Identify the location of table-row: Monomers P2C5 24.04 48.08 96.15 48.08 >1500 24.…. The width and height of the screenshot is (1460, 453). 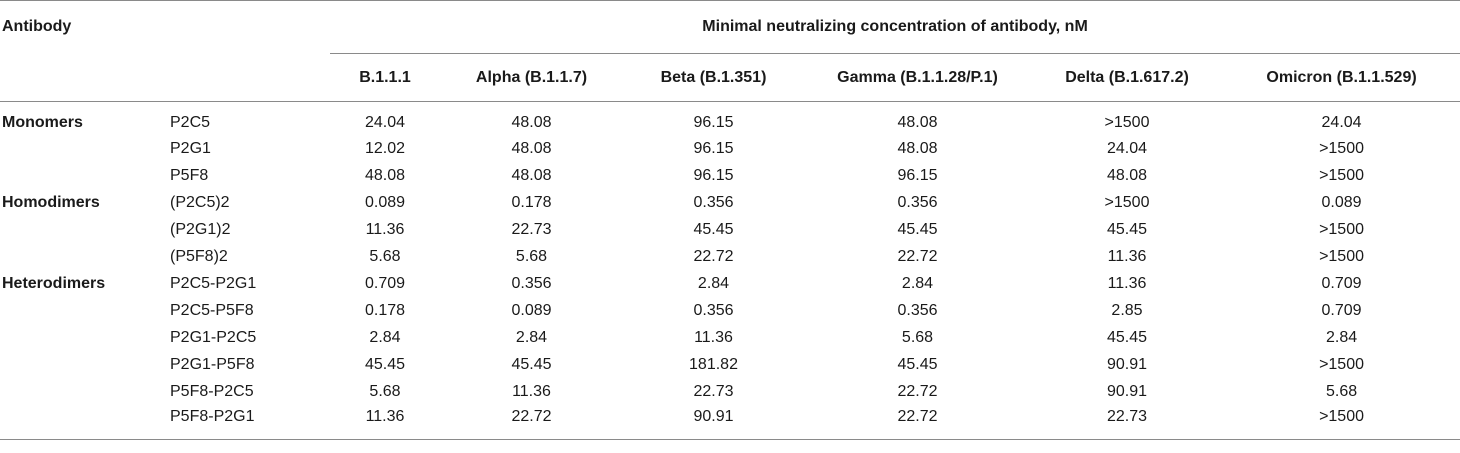
(730, 119).